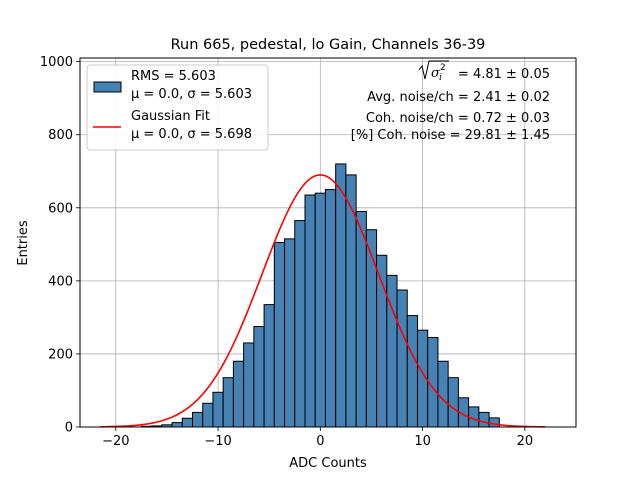  What do you see at coordinates (191, 94) in the screenshot?
I see `legend-rms-params: μ = 0.0, σ = 5.603` at bounding box center [191, 94].